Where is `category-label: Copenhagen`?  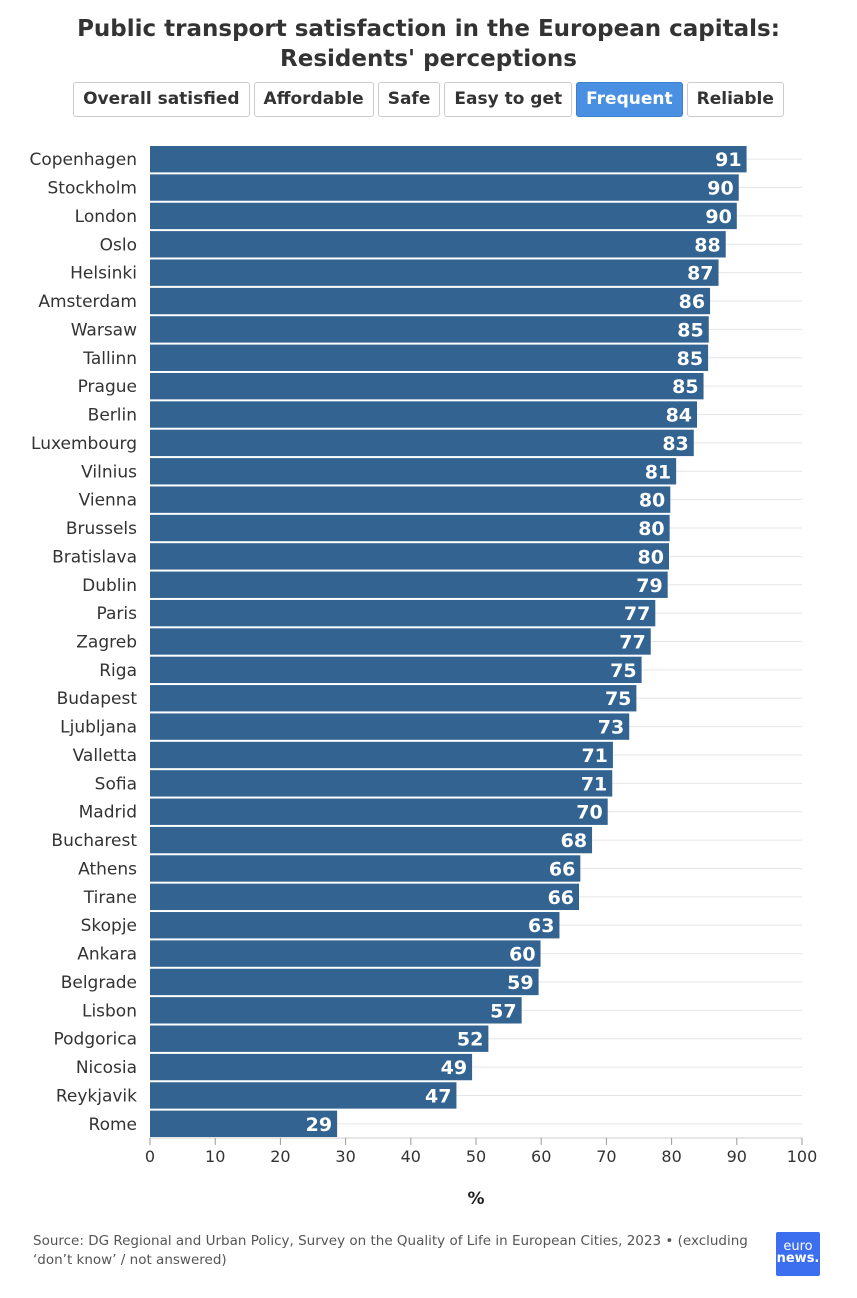 category-label: Copenhagen is located at coordinates (83, 160).